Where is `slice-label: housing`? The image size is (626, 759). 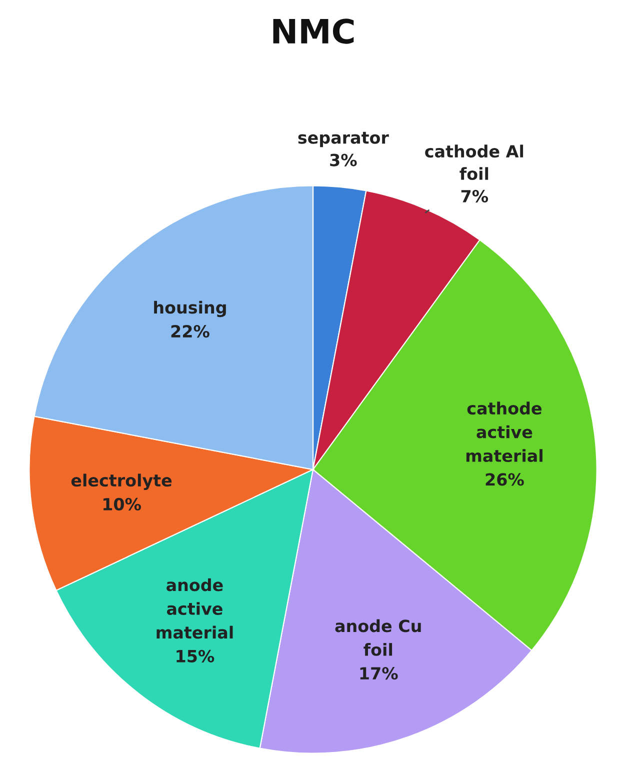 slice-label: housing is located at coordinates (190, 309).